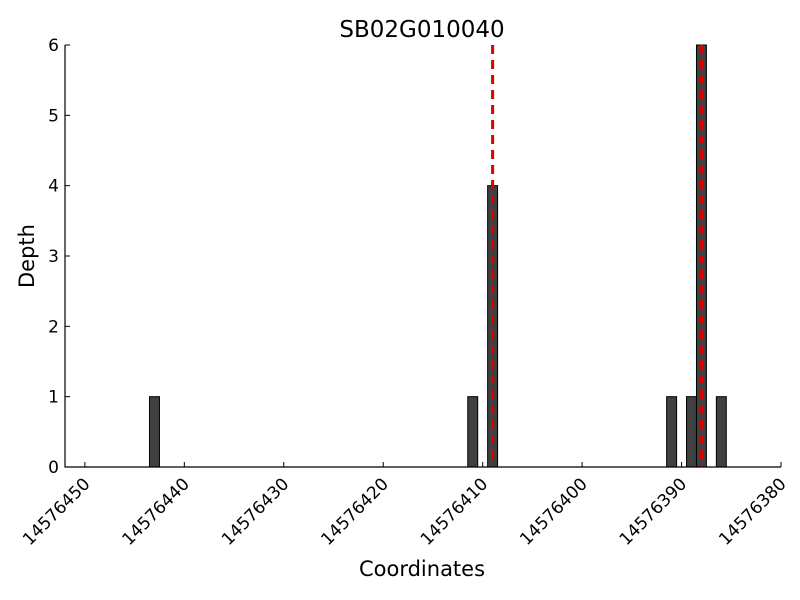  What do you see at coordinates (56, 511) in the screenshot?
I see `x-tick-label-0: 14576450` at bounding box center [56, 511].